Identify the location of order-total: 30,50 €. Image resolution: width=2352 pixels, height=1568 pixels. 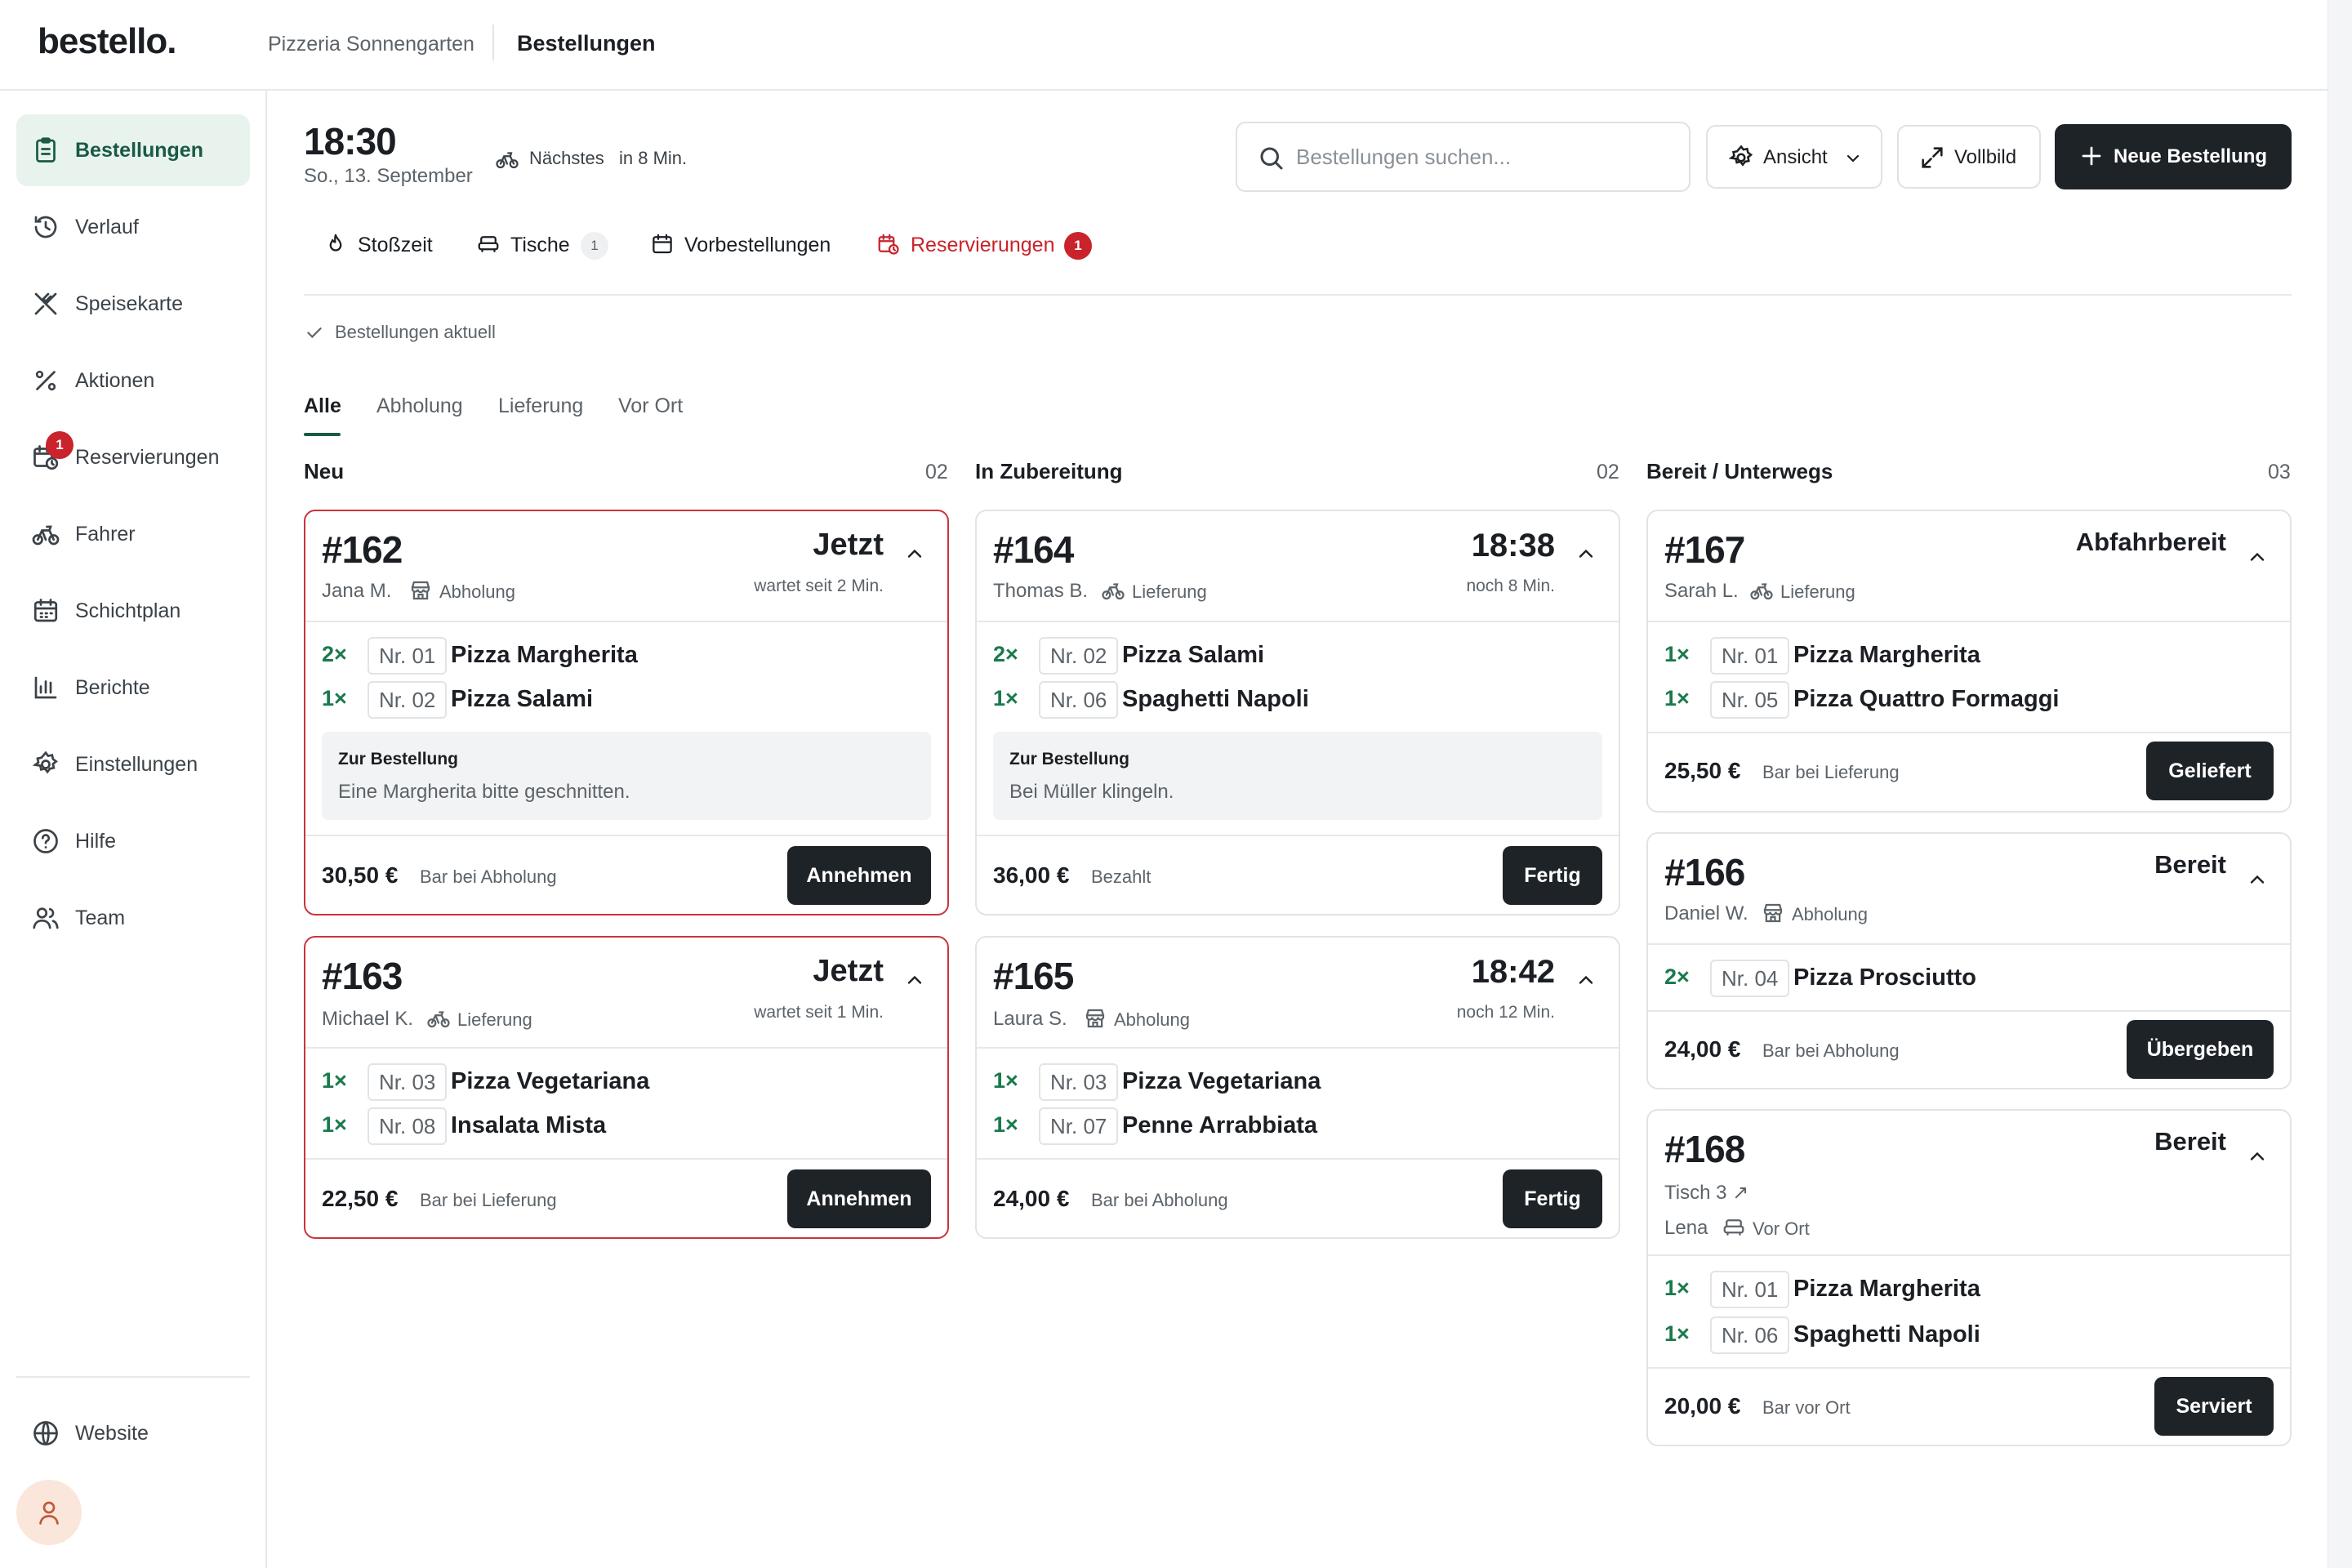
(360, 875).